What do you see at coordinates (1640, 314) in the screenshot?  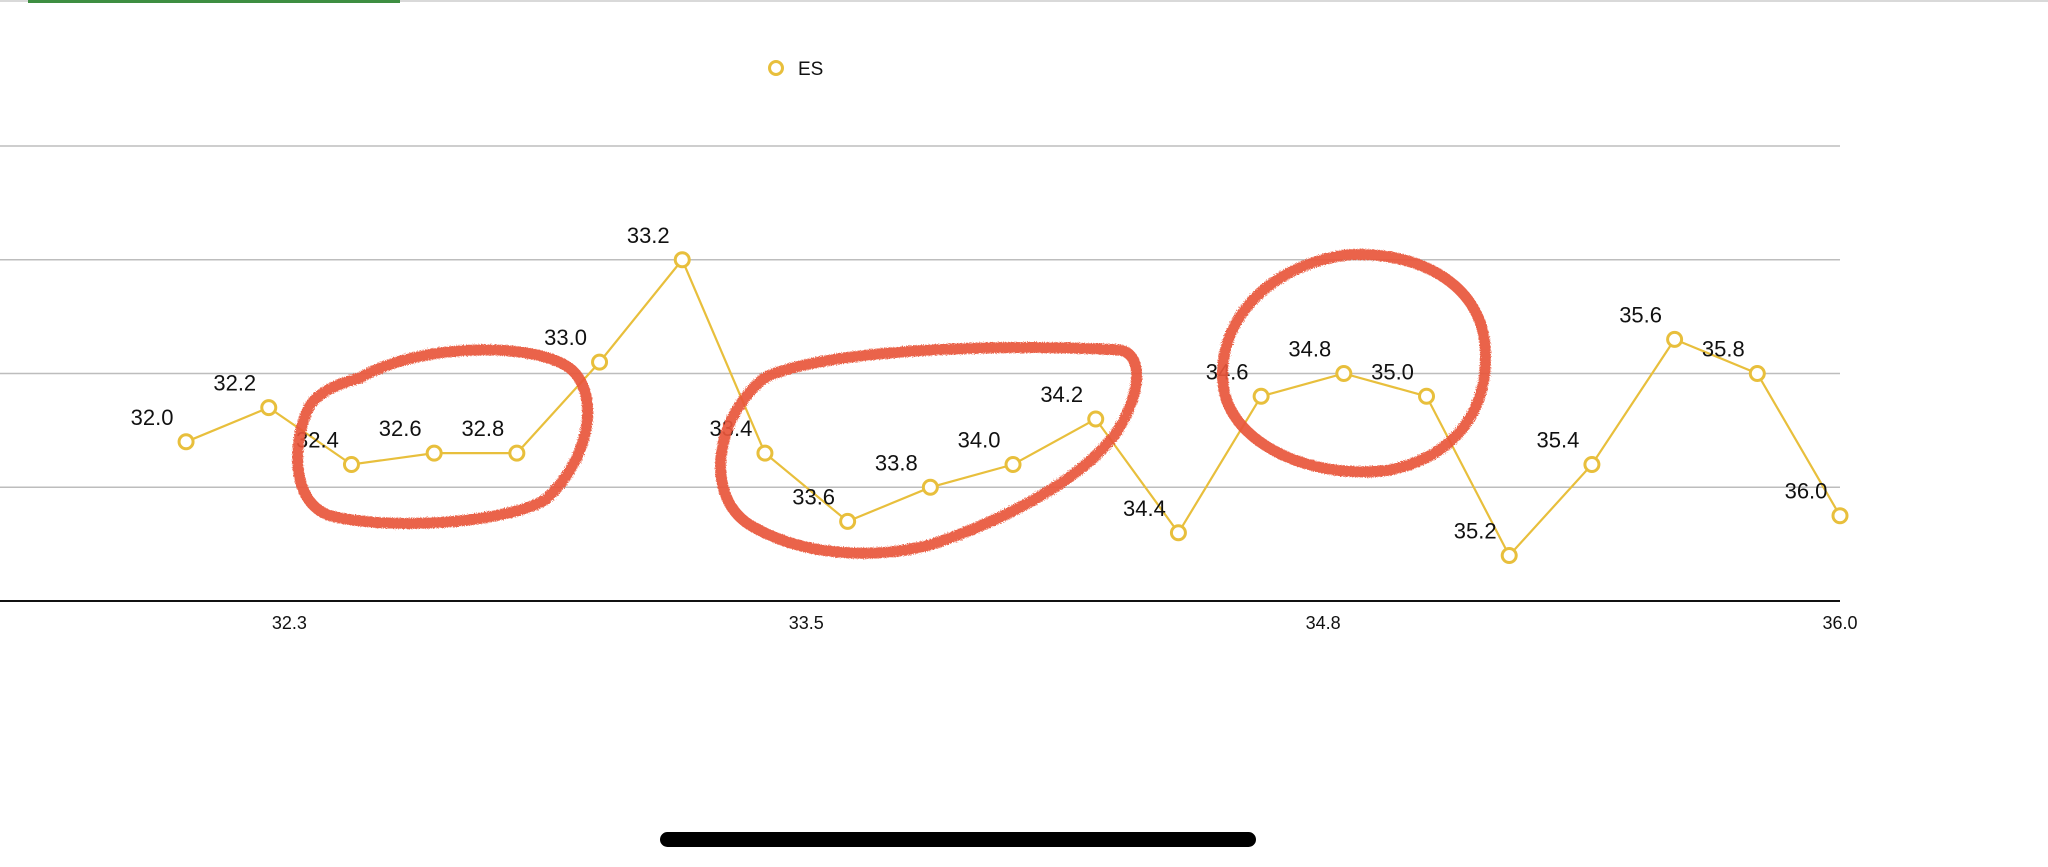 I see `data-label: 35.6` at bounding box center [1640, 314].